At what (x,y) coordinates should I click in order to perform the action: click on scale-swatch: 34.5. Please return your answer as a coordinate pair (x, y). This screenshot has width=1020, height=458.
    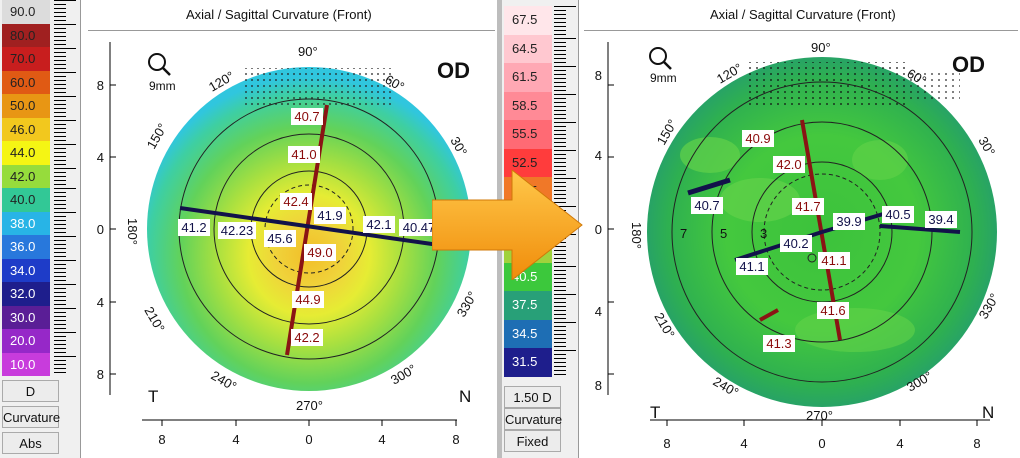
    Looking at the image, I should click on (528, 333).